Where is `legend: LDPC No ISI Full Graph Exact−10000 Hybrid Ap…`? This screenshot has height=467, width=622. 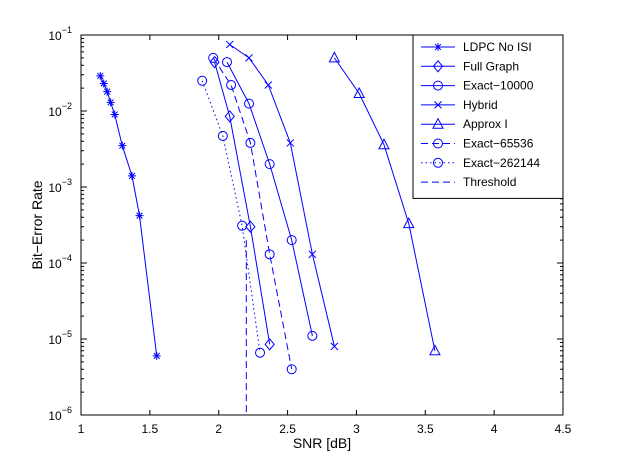 legend: LDPC No ISI Full Graph Exact−10000 Hybrid Ap… is located at coordinates (488, 116).